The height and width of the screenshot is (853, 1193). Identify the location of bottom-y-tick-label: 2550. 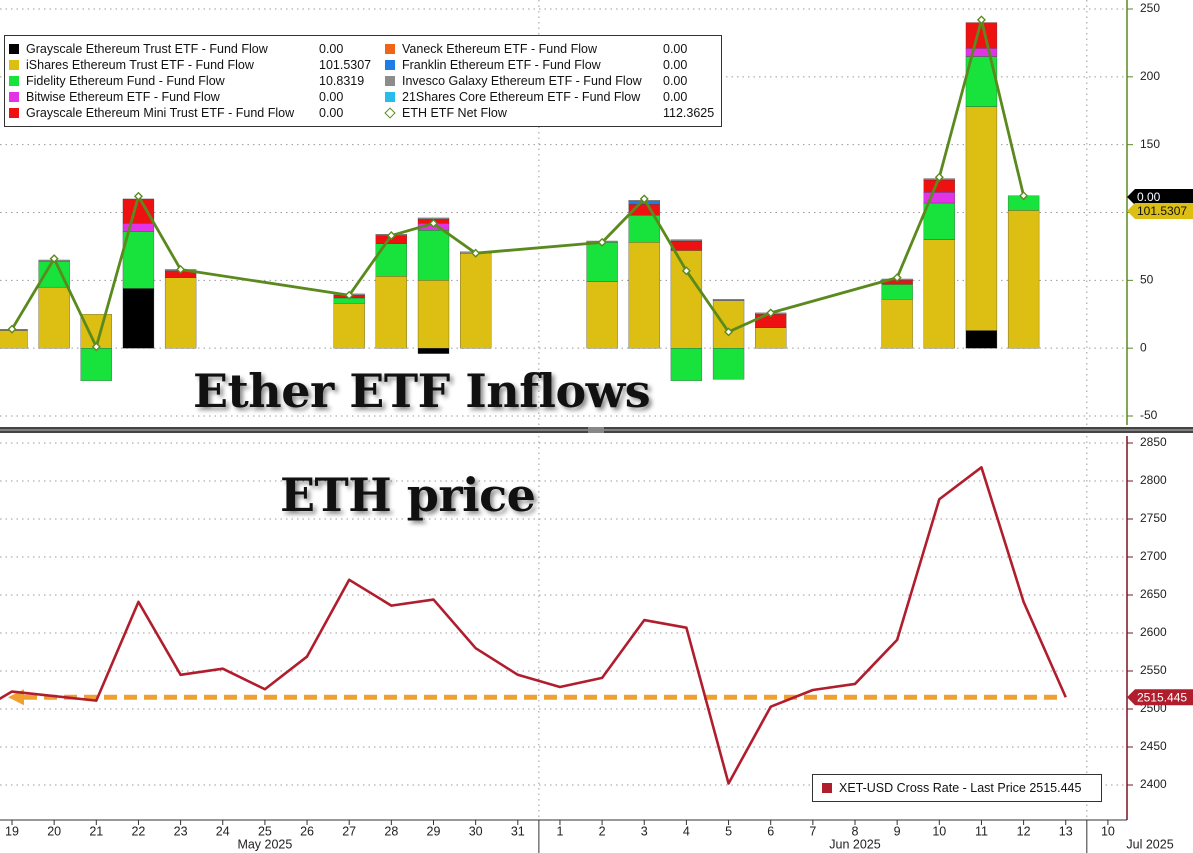
(1153, 670).